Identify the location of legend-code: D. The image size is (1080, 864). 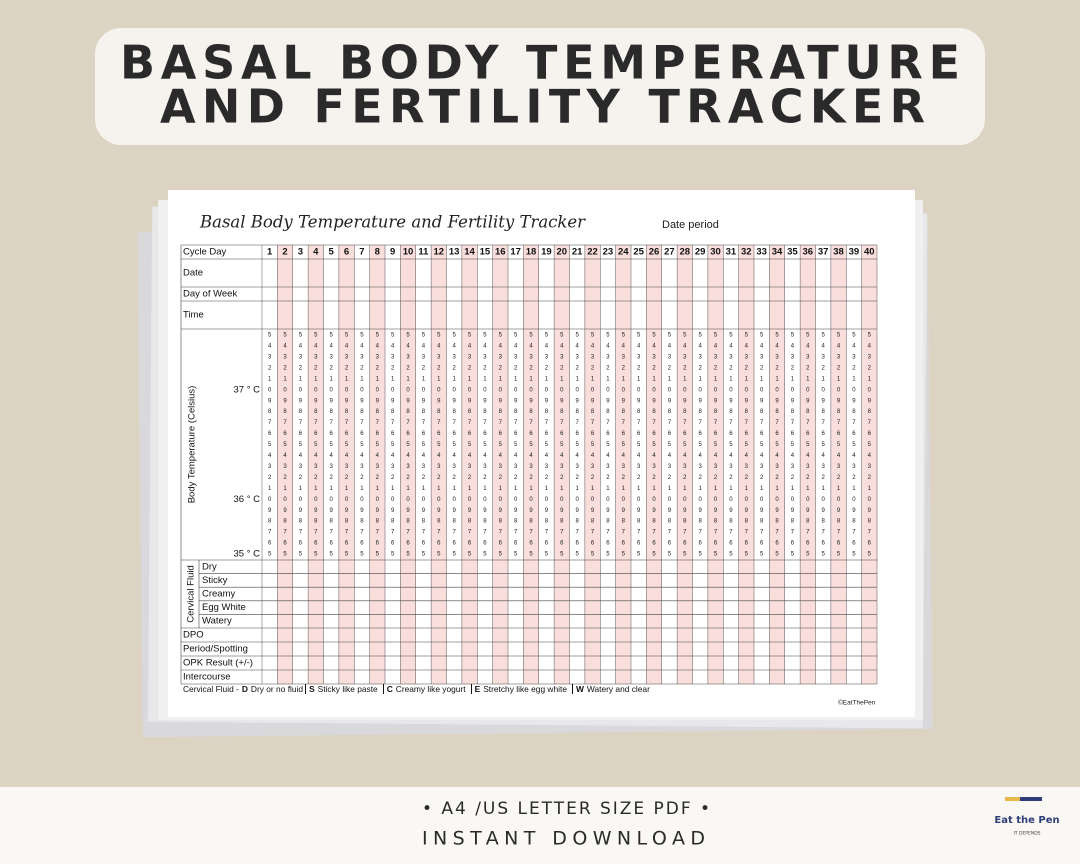
(244, 689).